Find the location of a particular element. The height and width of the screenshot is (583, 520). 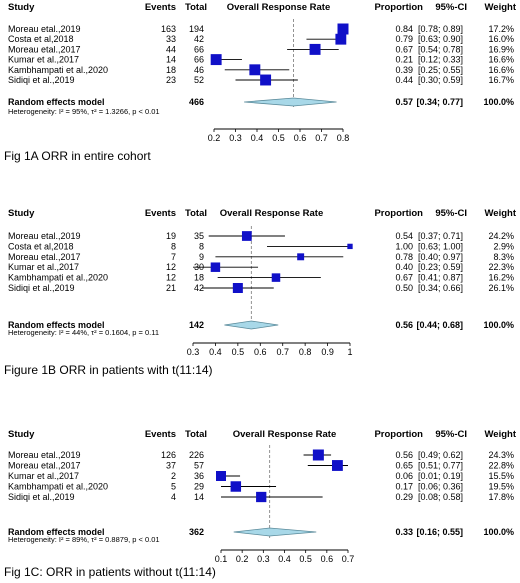

summary-weight: 100.0% is located at coordinates (498, 532).